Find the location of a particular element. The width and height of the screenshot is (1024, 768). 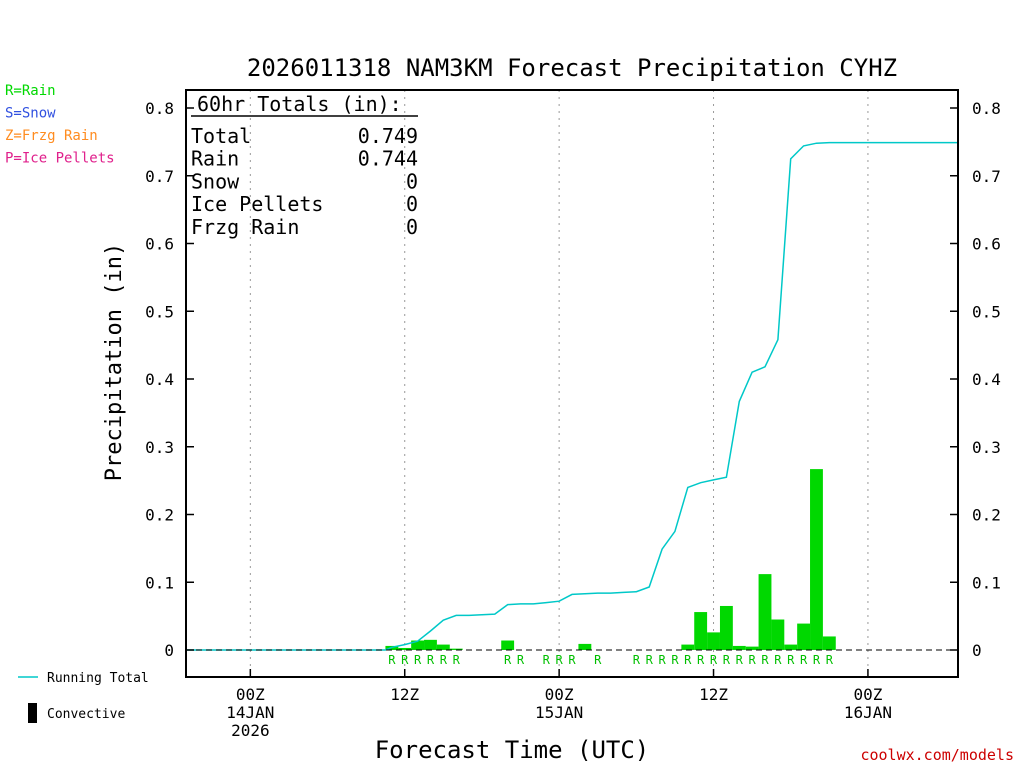

precip-bars is located at coordinates (610, 559).